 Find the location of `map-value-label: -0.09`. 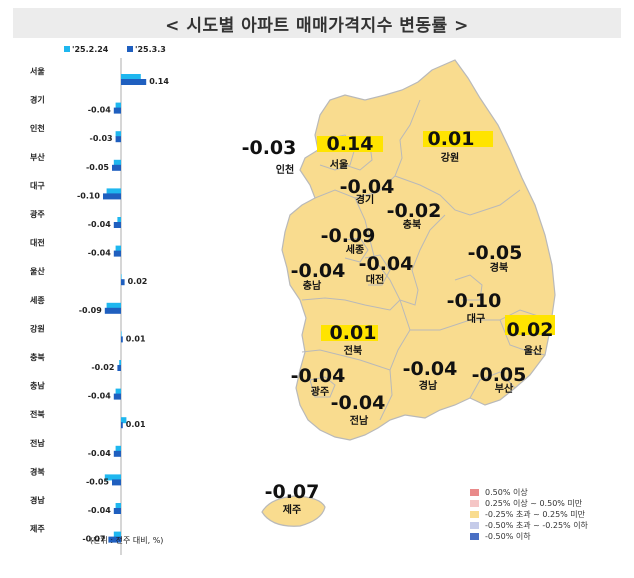

map-value-label: -0.09 is located at coordinates (348, 236).